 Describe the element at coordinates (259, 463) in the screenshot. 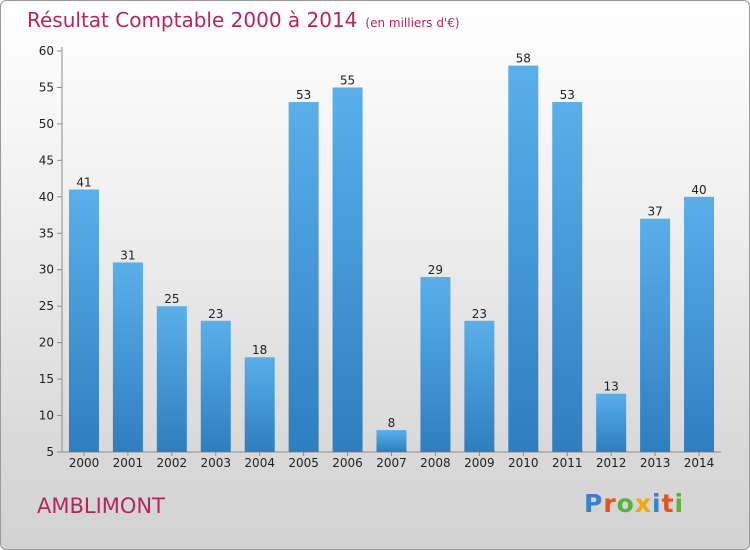

I see `x-tick-label-2004: 2004` at that location.